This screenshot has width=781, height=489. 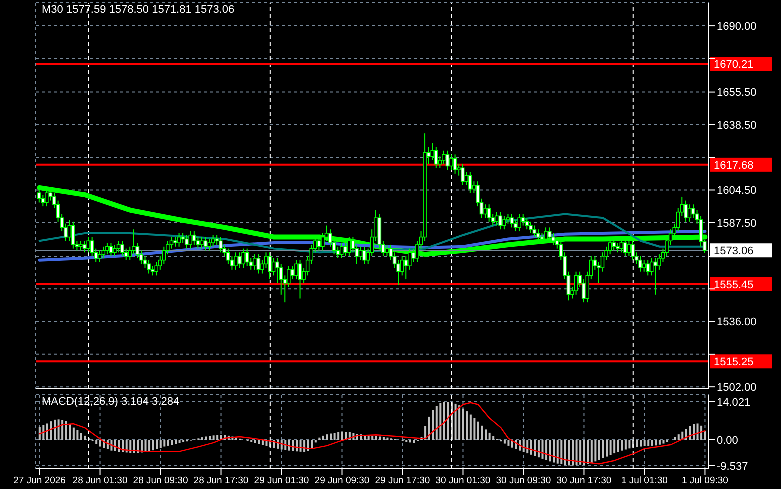 I want to click on ref-line-label: 1617.68, so click(x=734, y=166).